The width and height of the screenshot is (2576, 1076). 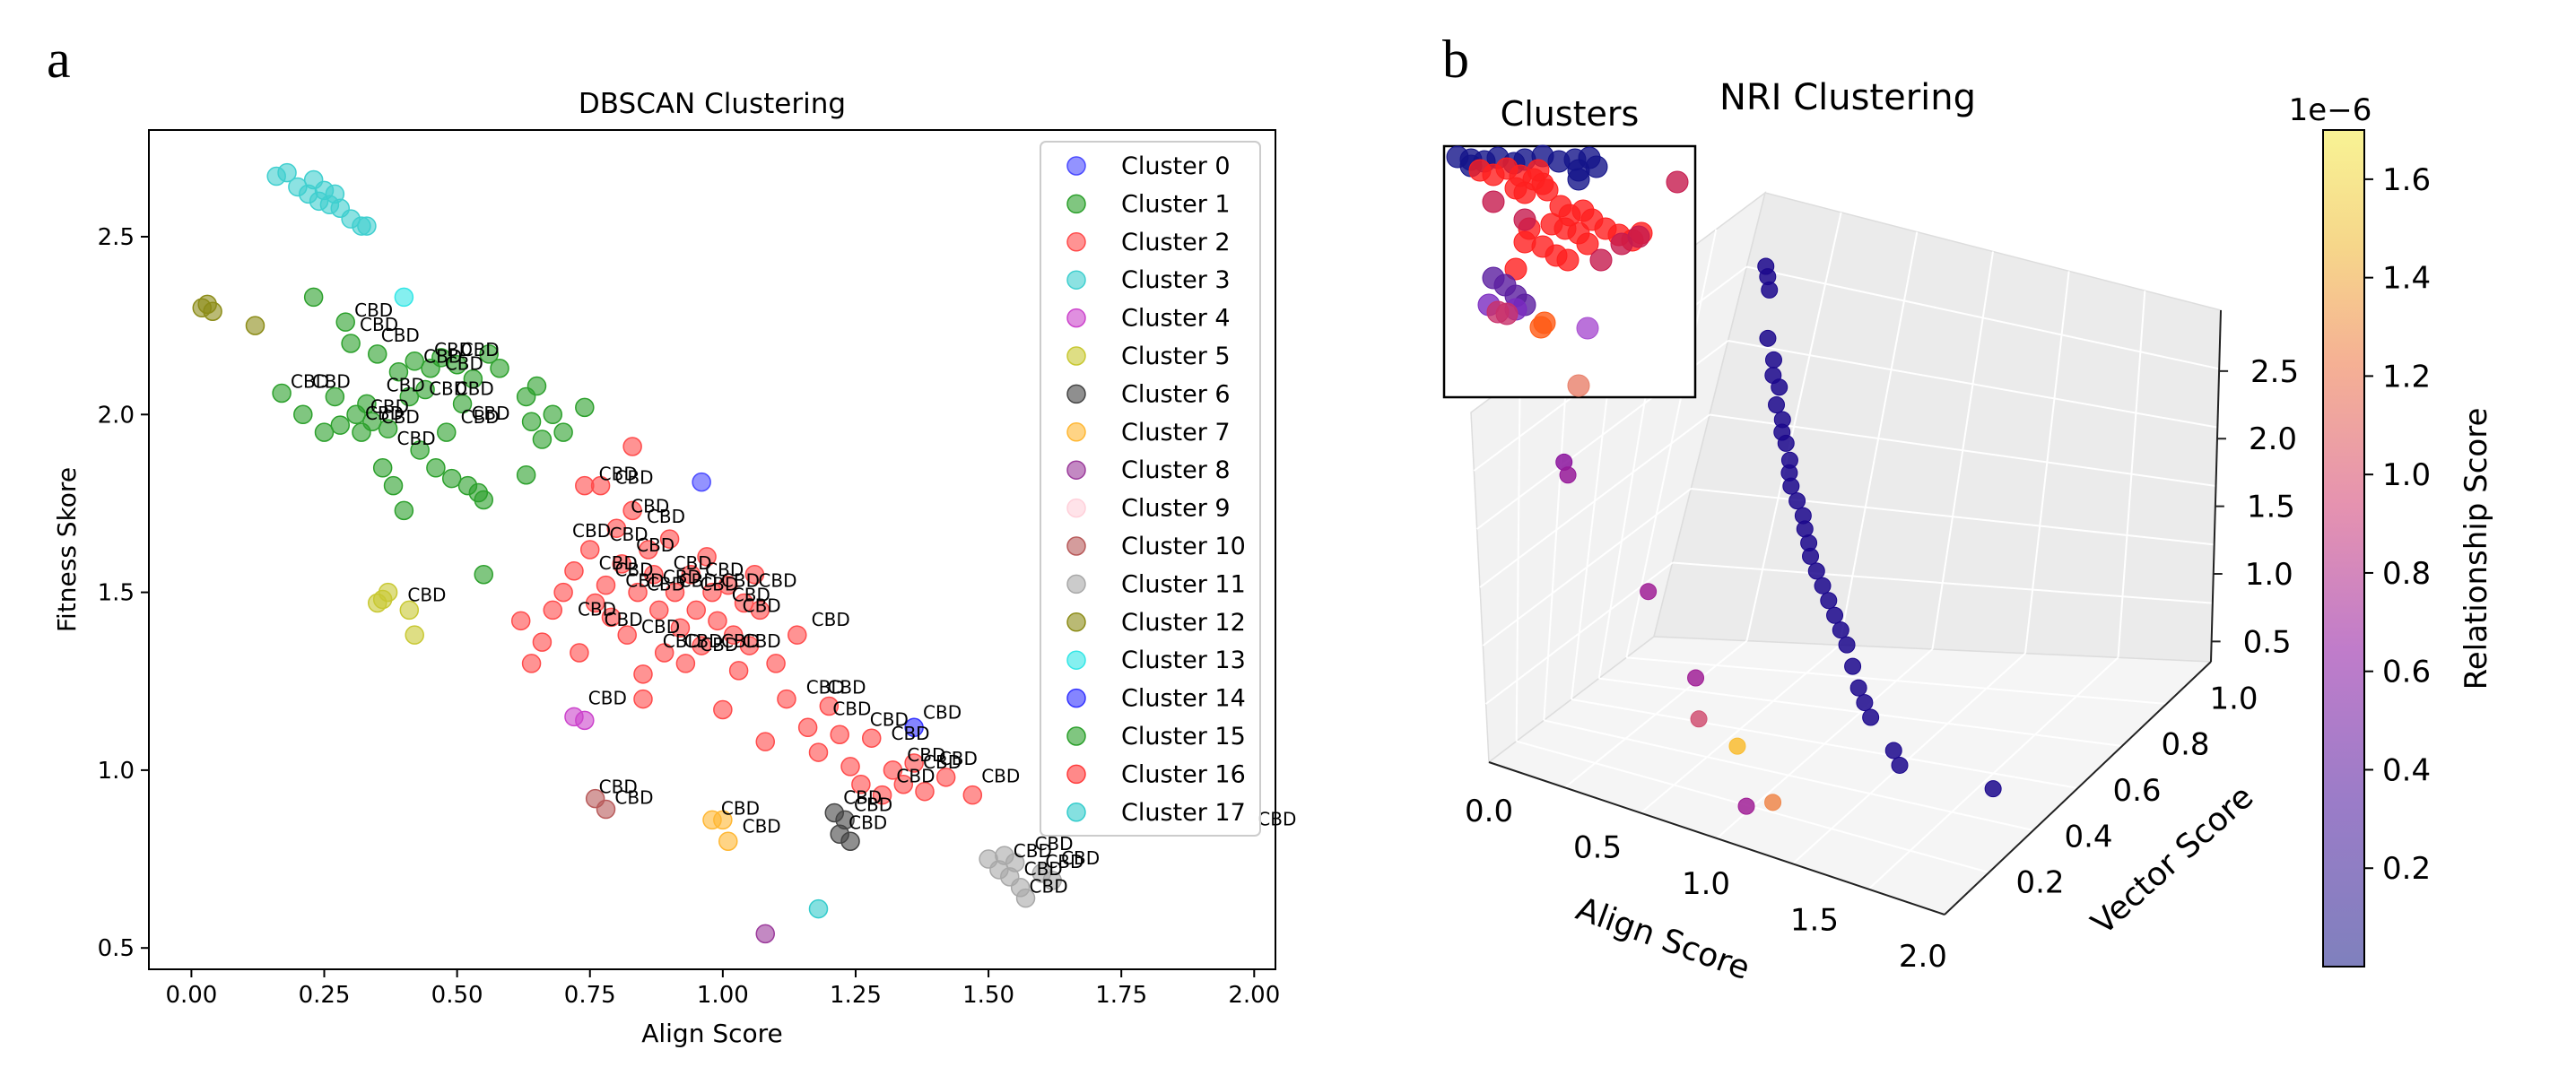 What do you see at coordinates (660, 627) in the screenshot?
I see `point-label-35: CBD` at bounding box center [660, 627].